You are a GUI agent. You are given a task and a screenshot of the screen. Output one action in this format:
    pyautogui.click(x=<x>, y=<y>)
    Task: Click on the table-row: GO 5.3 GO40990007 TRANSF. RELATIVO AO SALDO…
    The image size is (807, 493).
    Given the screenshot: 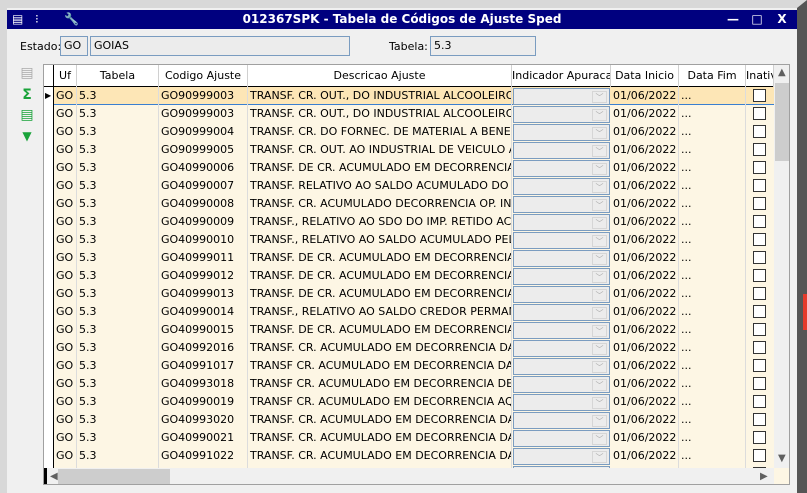 What is the action you would take?
    pyautogui.click(x=409, y=186)
    